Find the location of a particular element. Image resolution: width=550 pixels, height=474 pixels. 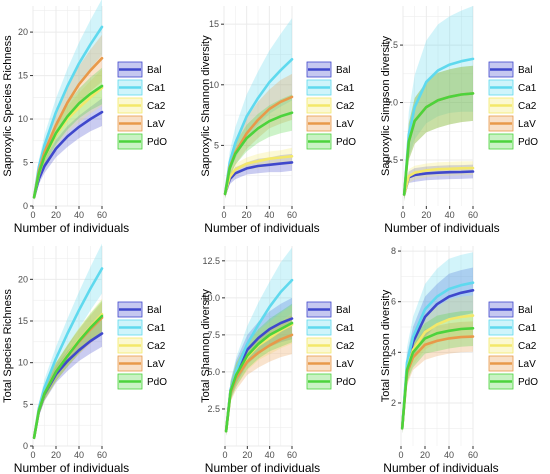

y-tick-label: 6 is located at coordinates (393, 302).